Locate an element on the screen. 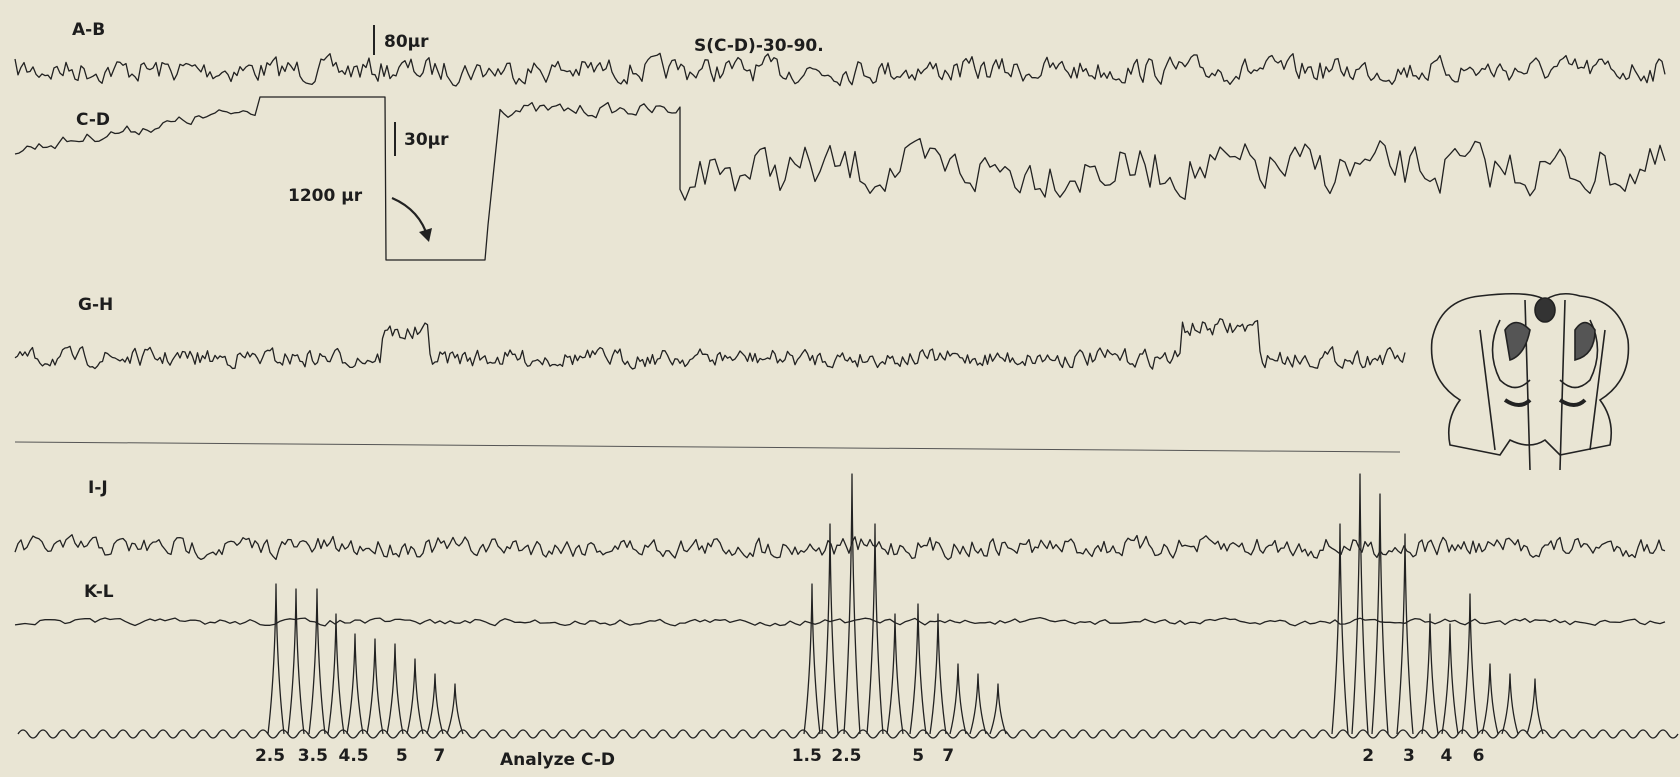  calibration-label: 30µr is located at coordinates (426, 140).